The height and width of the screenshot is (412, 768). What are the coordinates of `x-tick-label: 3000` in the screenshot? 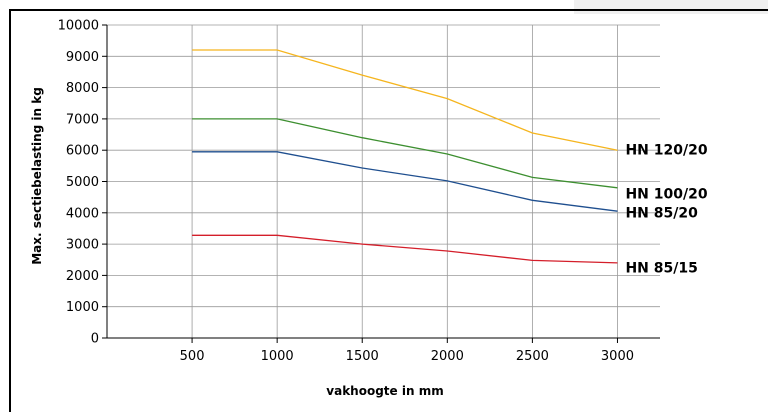 It's located at (617, 356).